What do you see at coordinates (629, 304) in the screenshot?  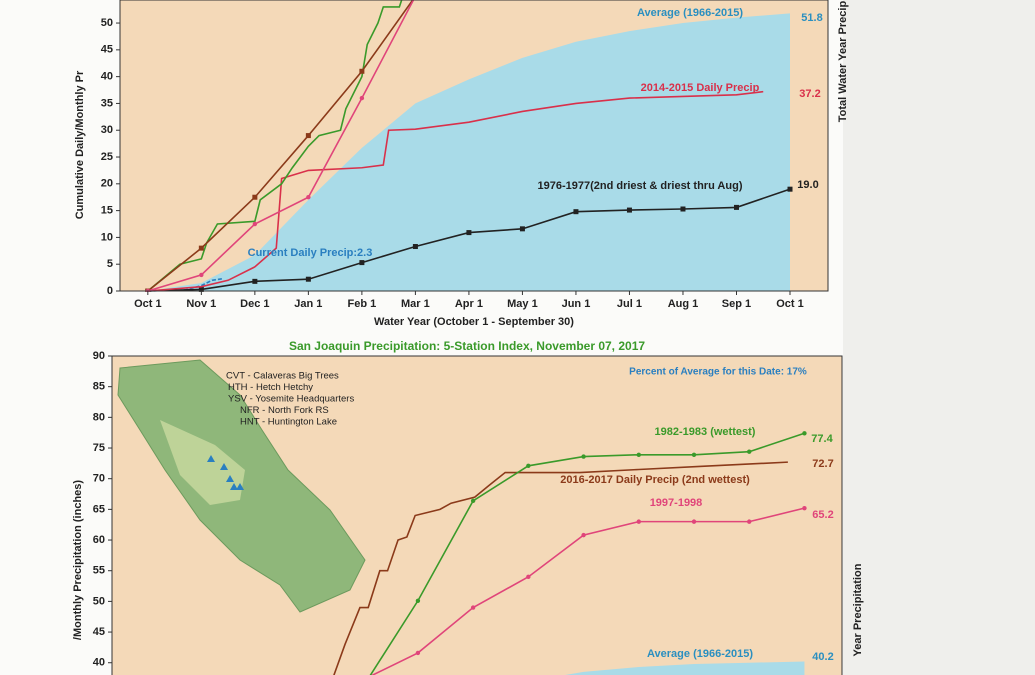 I see `x-tick-label: Jul 1` at bounding box center [629, 304].